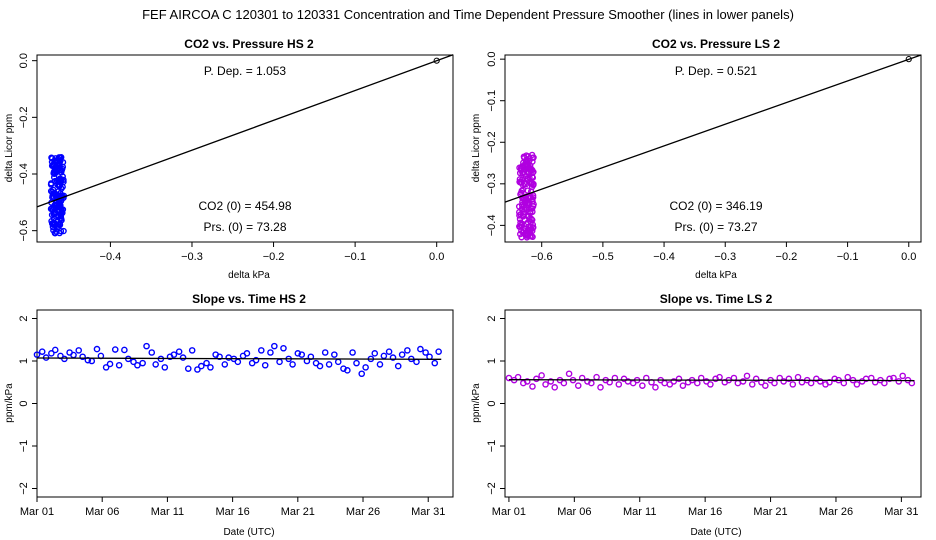 Image resolution: width=936 pixels, height=540 pixels. What do you see at coordinates (24, 403) in the screenshot?
I see `y-tick-label: 0` at bounding box center [24, 403].